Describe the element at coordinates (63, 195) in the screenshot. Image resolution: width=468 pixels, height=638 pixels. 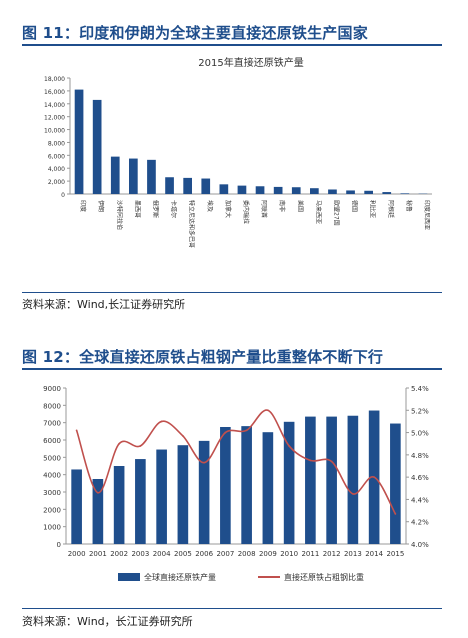
I see `chart-1-y-tick-label: 0` at that location.